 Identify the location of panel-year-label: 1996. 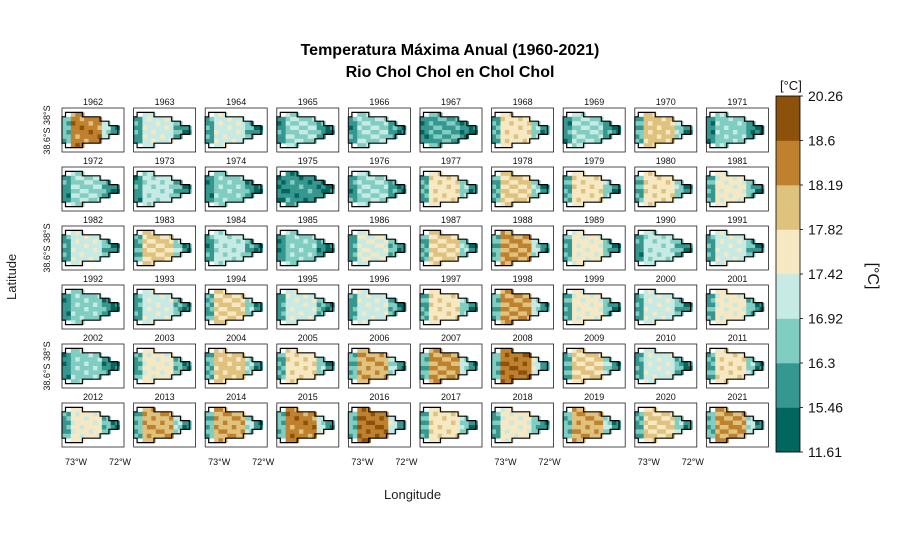
(379, 279).